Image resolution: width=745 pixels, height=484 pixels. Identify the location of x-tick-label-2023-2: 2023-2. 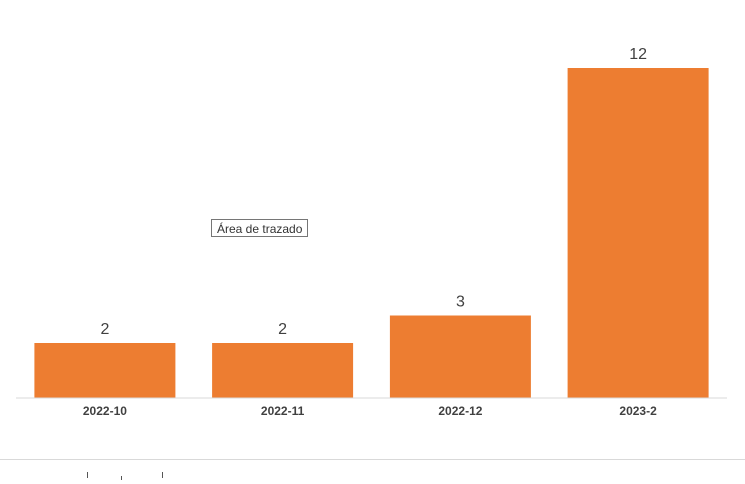
(638, 411).